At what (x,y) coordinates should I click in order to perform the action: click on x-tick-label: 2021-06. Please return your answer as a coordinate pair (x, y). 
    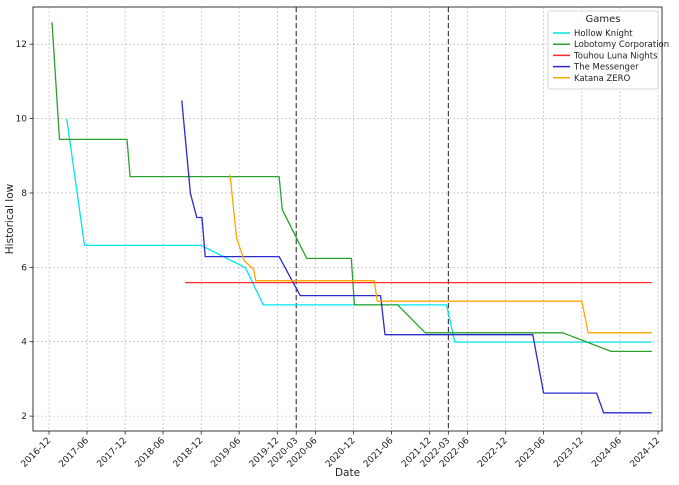
    Looking at the image, I should click on (379, 453).